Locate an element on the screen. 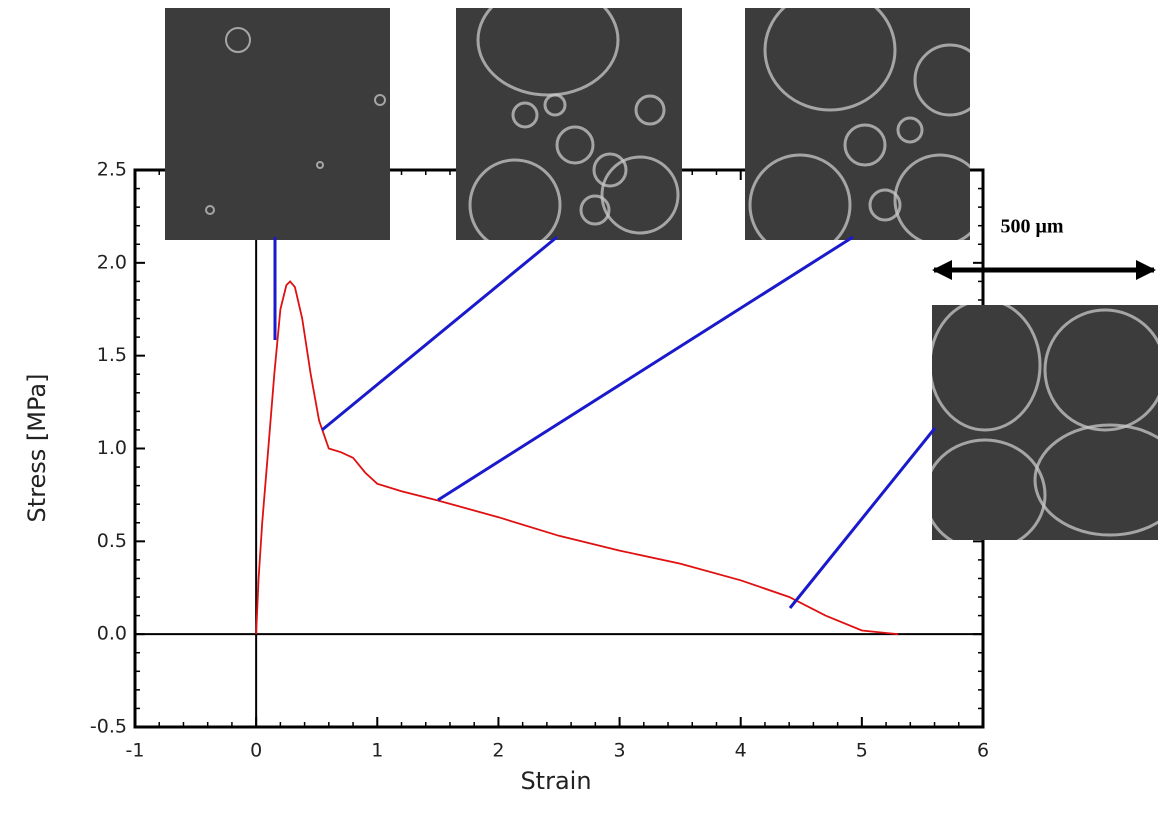 The image size is (1158, 825). y-tick-label: 1.0 is located at coordinates (112, 448).